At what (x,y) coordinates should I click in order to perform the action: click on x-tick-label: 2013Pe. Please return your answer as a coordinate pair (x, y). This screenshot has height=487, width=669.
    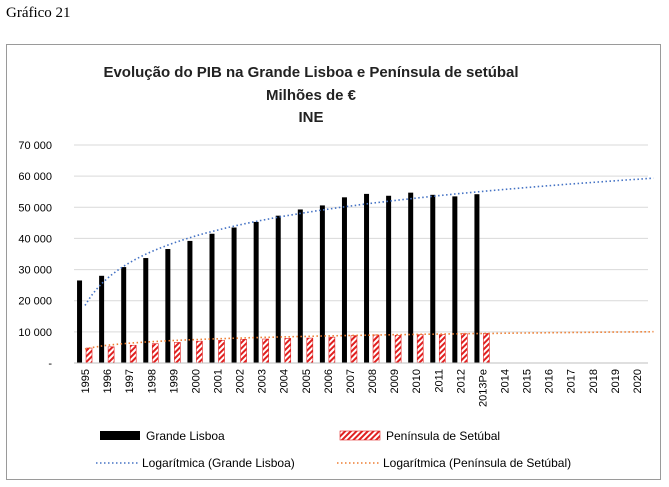
    Looking at the image, I should click on (483, 388).